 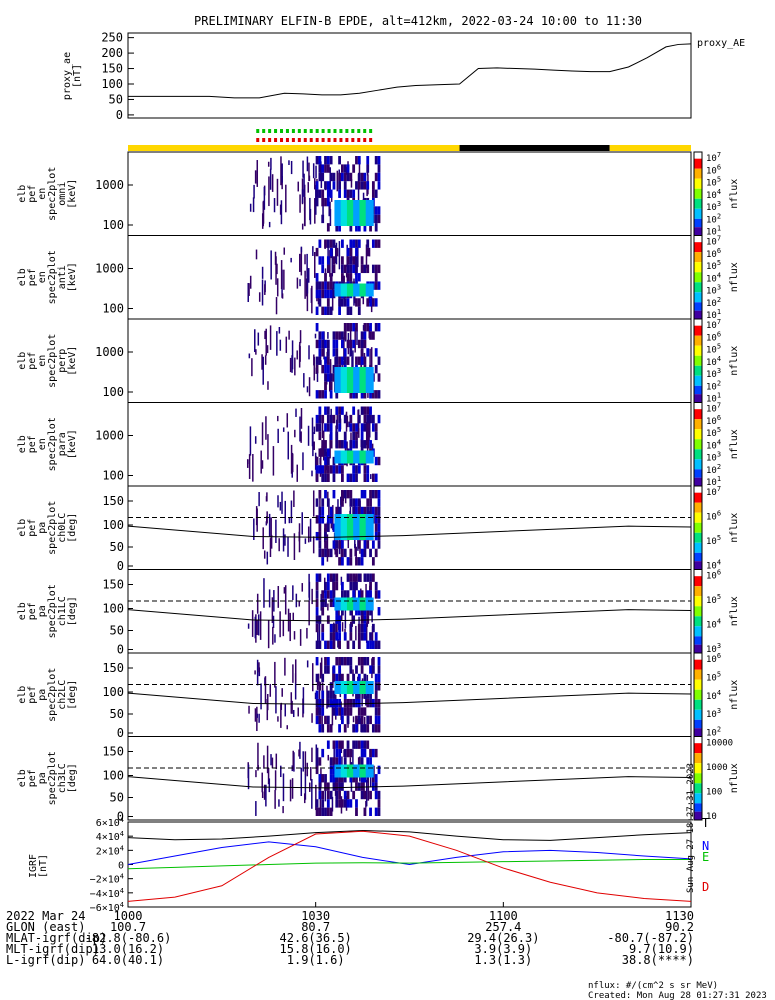 What do you see at coordinates (410, 71) in the screenshot?
I see `proxy-ae-line` at bounding box center [410, 71].